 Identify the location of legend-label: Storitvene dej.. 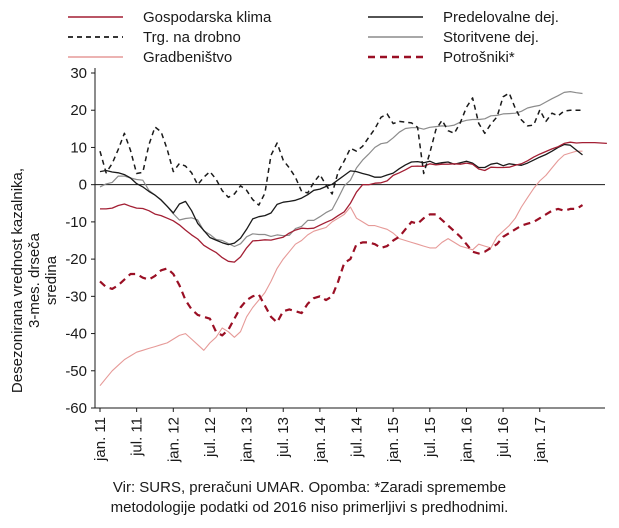
(491, 37).